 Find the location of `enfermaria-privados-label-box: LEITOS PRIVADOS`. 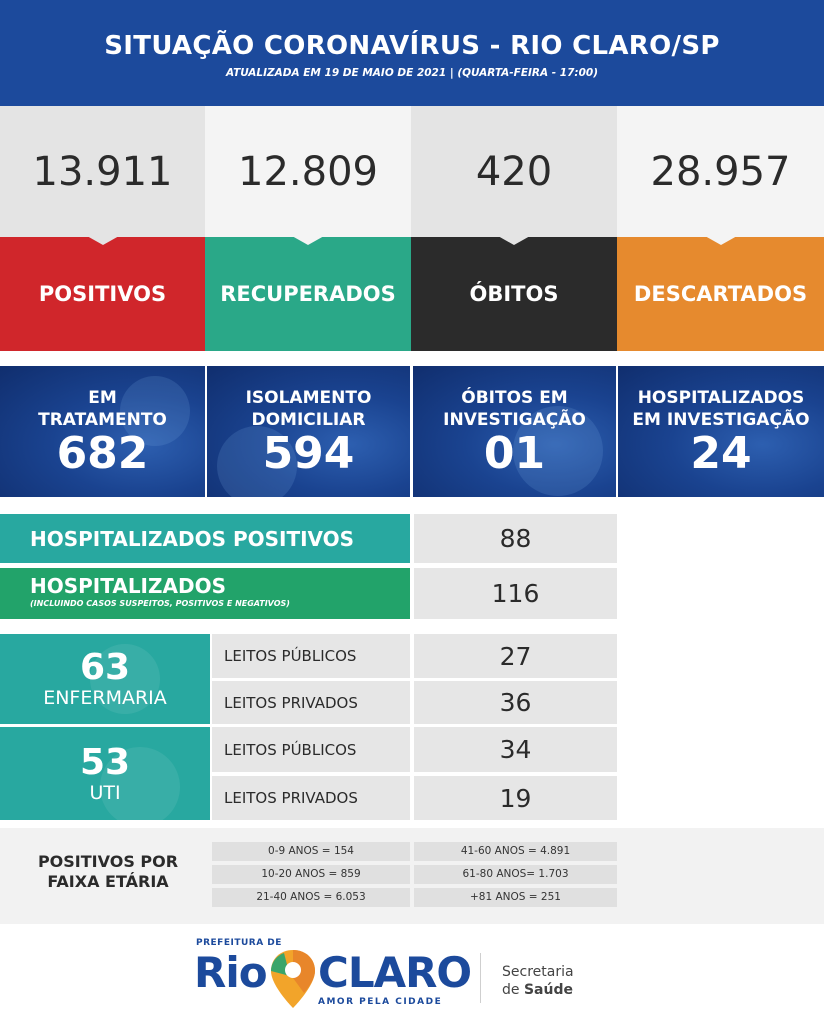

enfermaria-privados-label-box: LEITOS PRIVADOS is located at coordinates (311, 702).